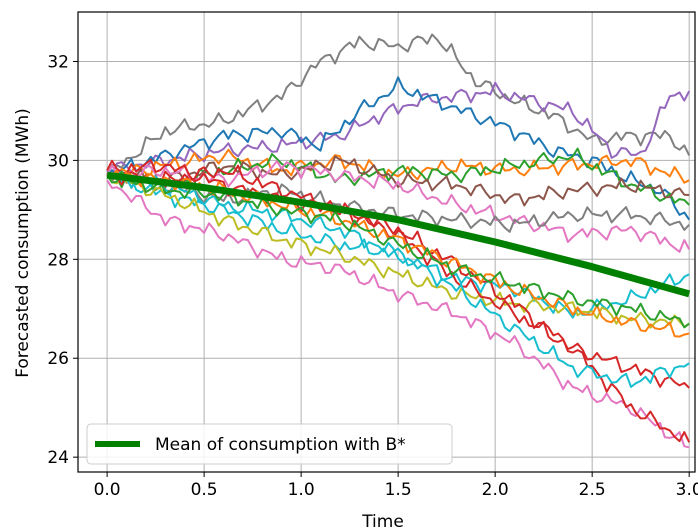  Describe the element at coordinates (58, 359) in the screenshot. I see `y-tick-label: 26` at that location.